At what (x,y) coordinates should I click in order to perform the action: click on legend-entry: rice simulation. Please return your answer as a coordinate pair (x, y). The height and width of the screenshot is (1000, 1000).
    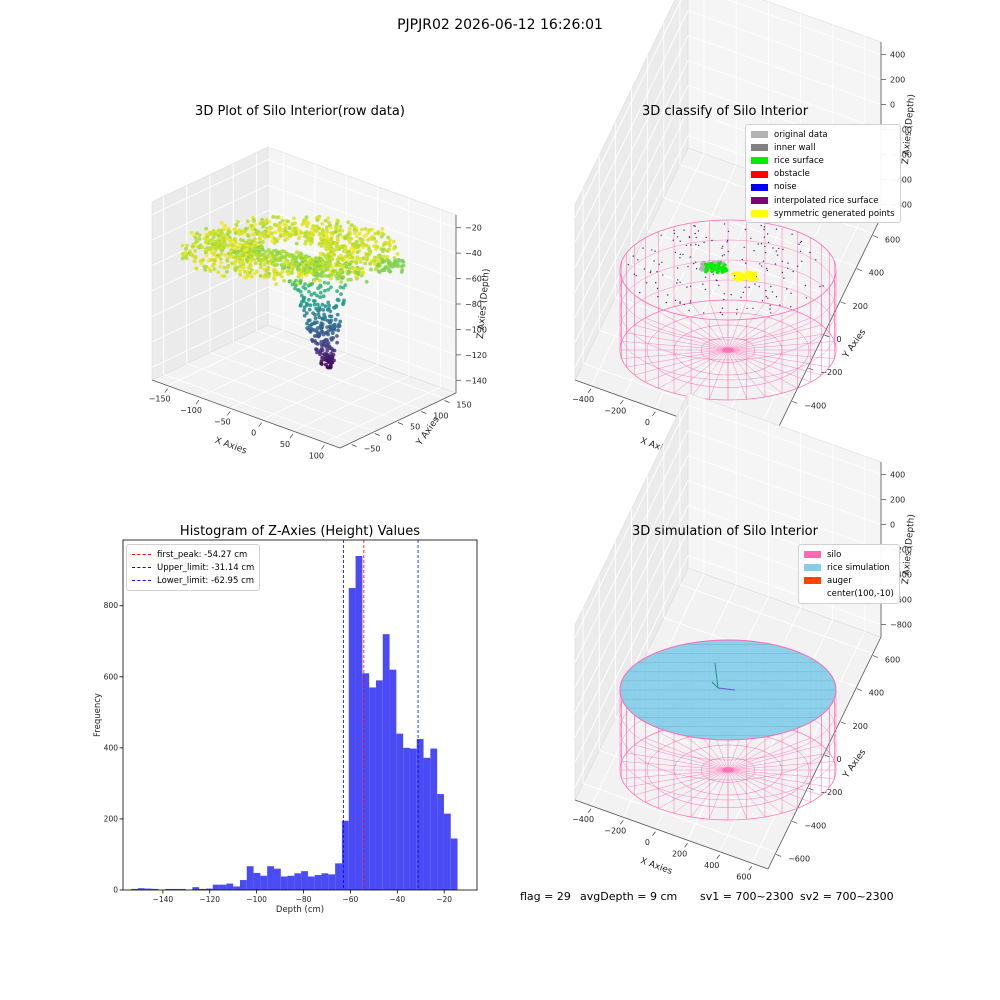
    Looking at the image, I should click on (849, 567).